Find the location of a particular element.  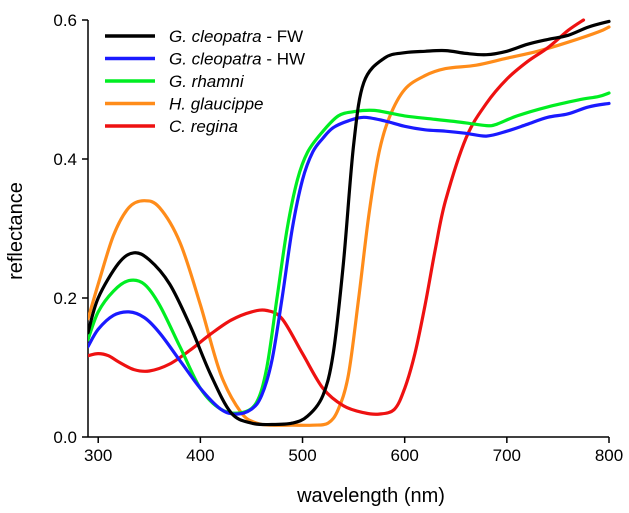

x-tick-label: 700 is located at coordinates (507, 455).